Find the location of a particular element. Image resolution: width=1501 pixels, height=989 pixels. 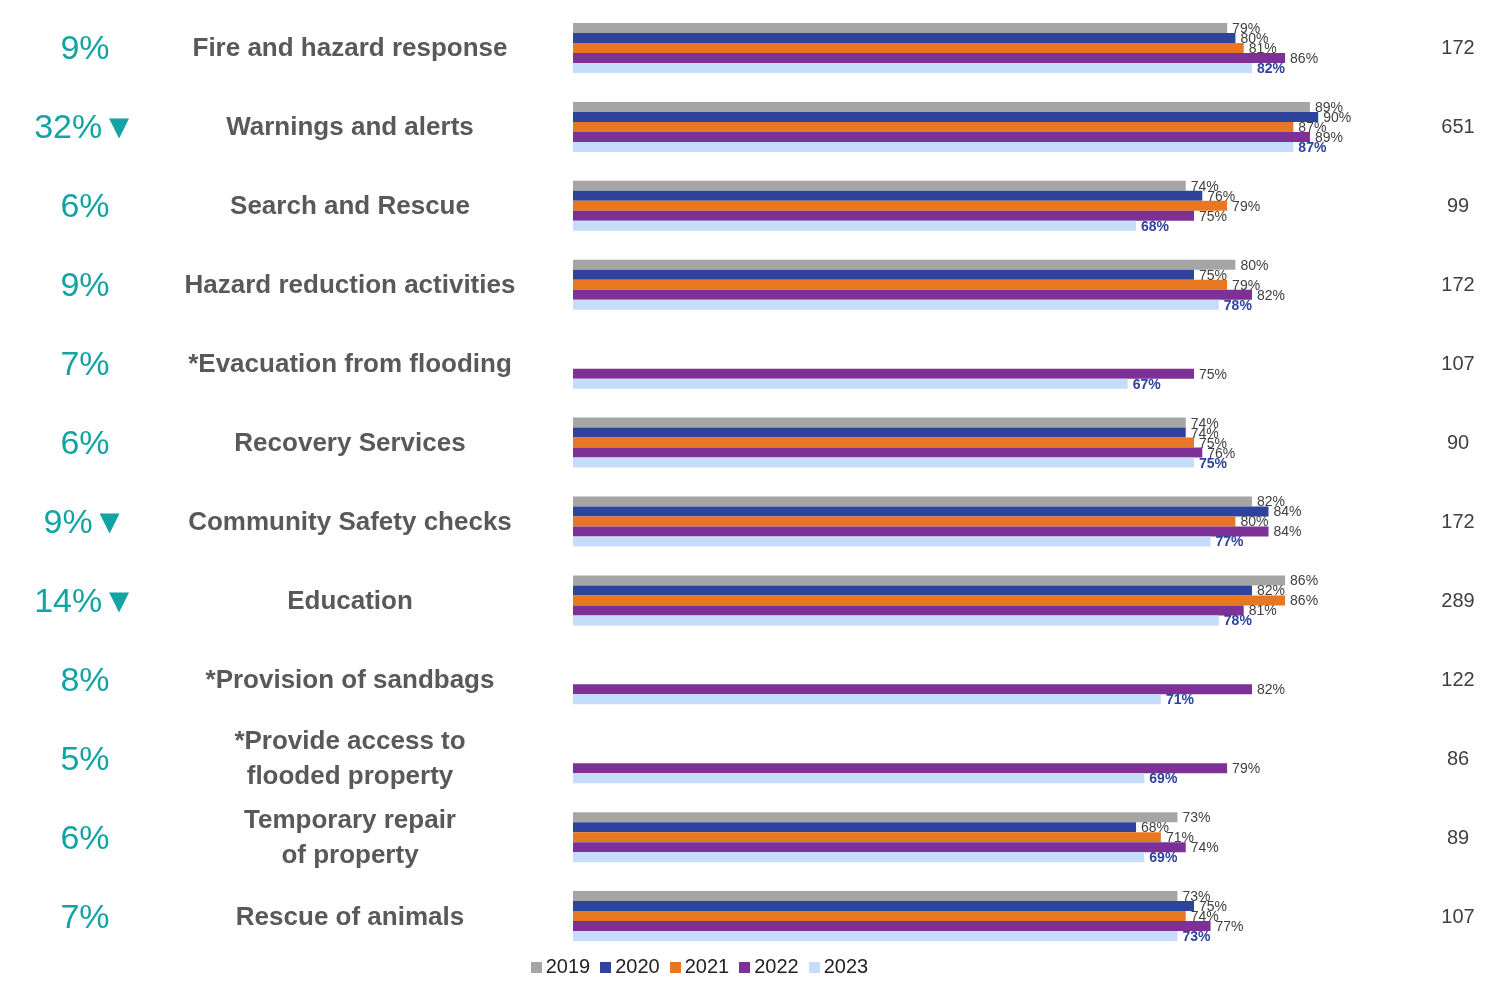

text: 89 is located at coordinates (1458, 836).